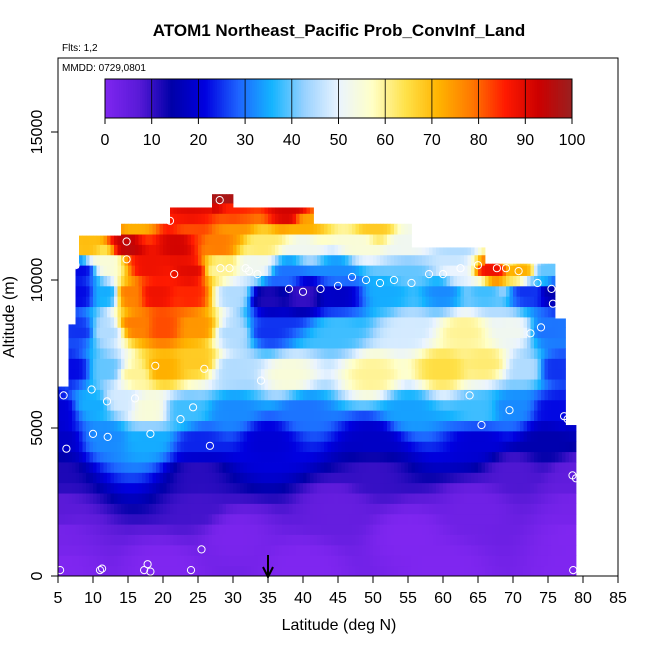  Describe the element at coordinates (496, 268) in the screenshot. I see `observation-point` at that location.